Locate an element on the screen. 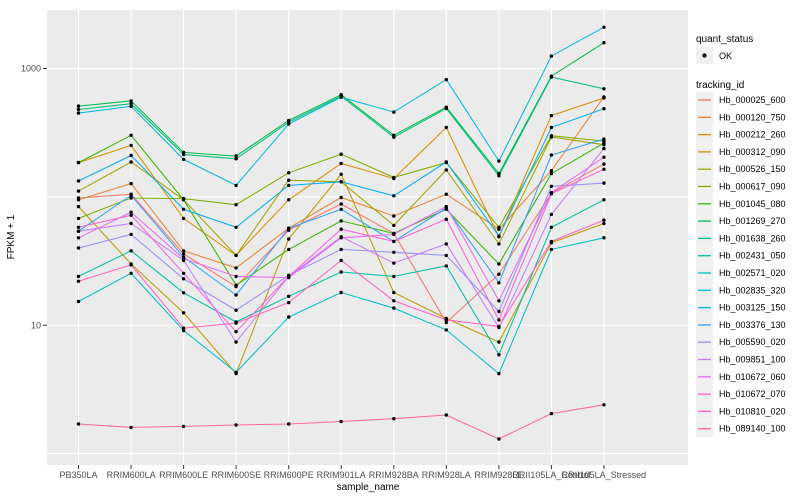 The image size is (800, 500). legend-item-Hb_009851_100: Hb_009851_100 is located at coordinates (741, 359).